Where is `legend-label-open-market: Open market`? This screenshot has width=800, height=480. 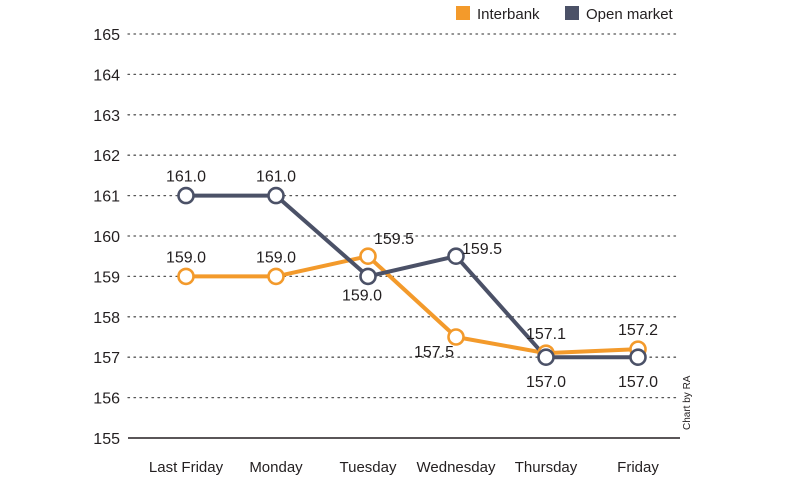
legend-label-open-market: Open market is located at coordinates (630, 14).